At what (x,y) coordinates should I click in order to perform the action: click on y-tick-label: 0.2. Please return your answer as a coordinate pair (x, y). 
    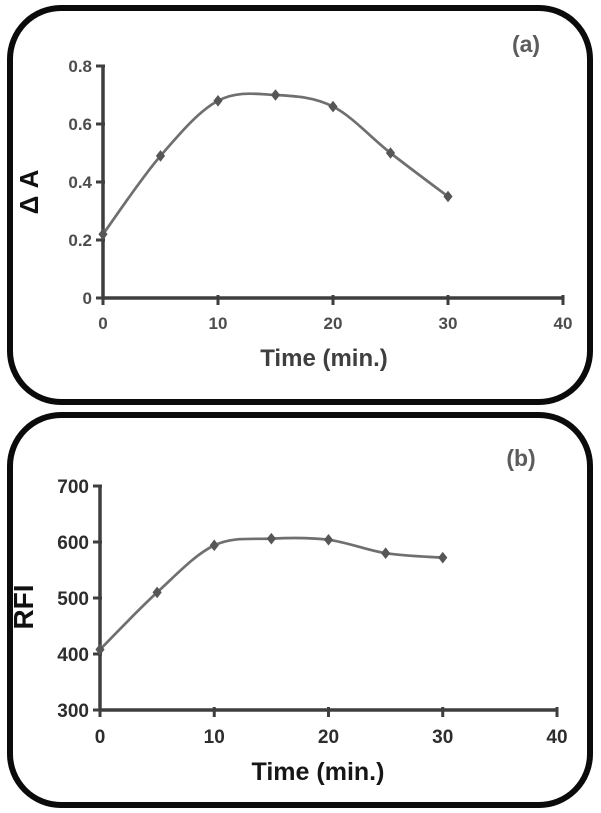
    Looking at the image, I should click on (80, 240).